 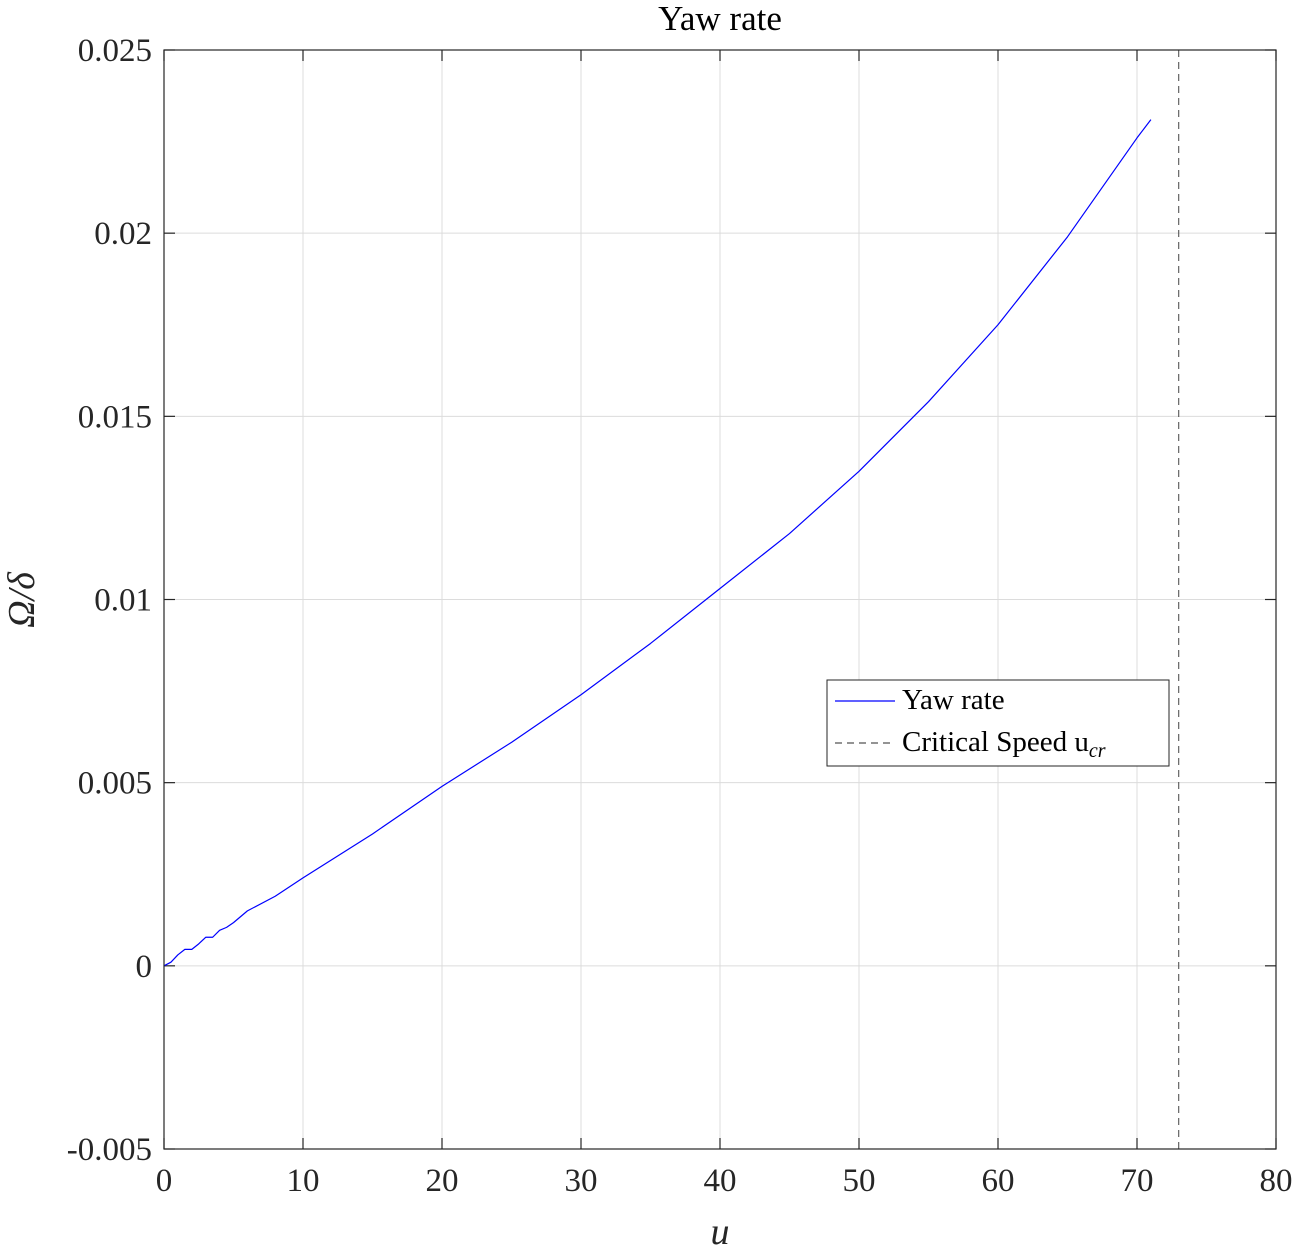 What do you see at coordinates (164, 1181) in the screenshot?
I see `x-tick-label: 0` at bounding box center [164, 1181].